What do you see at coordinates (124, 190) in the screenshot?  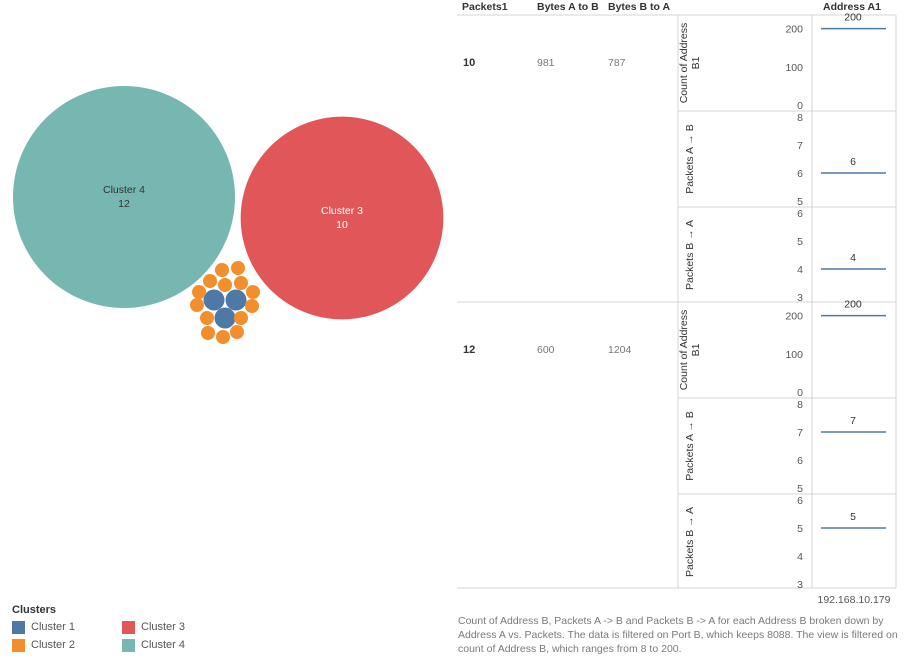 I see `bubble-label-cluster-4: Cluster 4` at bounding box center [124, 190].